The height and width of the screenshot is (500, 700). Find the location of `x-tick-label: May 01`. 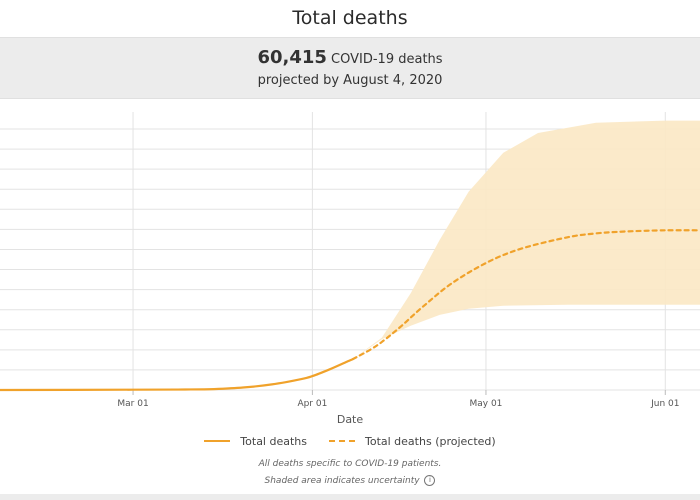

x-tick-label: May 01 is located at coordinates (485, 404).